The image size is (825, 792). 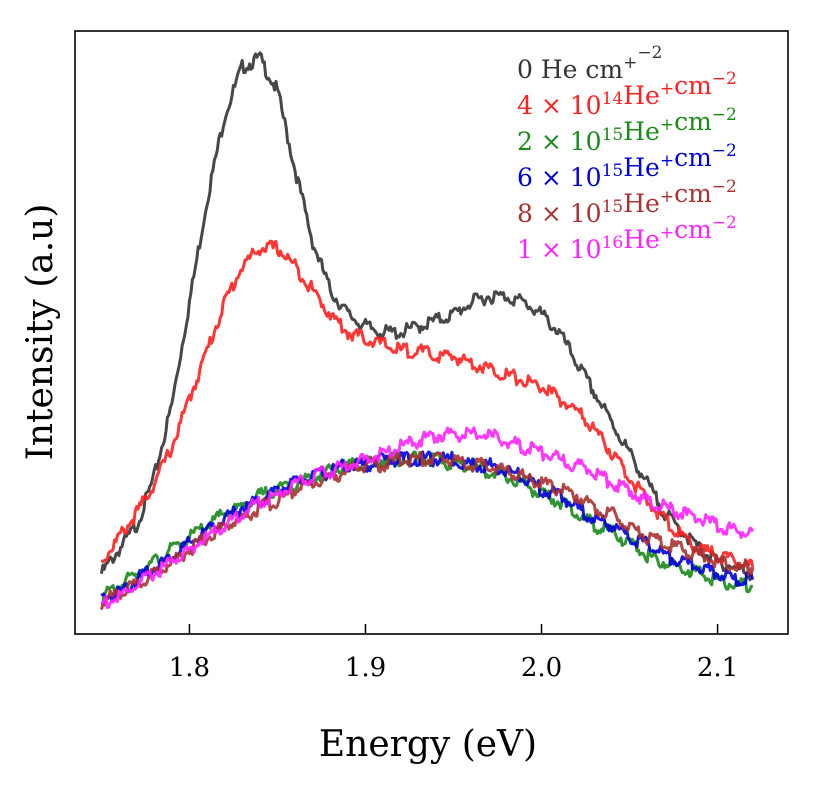 I want to click on x-axis-ticks: 1.8 1.9 2.0 2.1, so click(x=453, y=653).